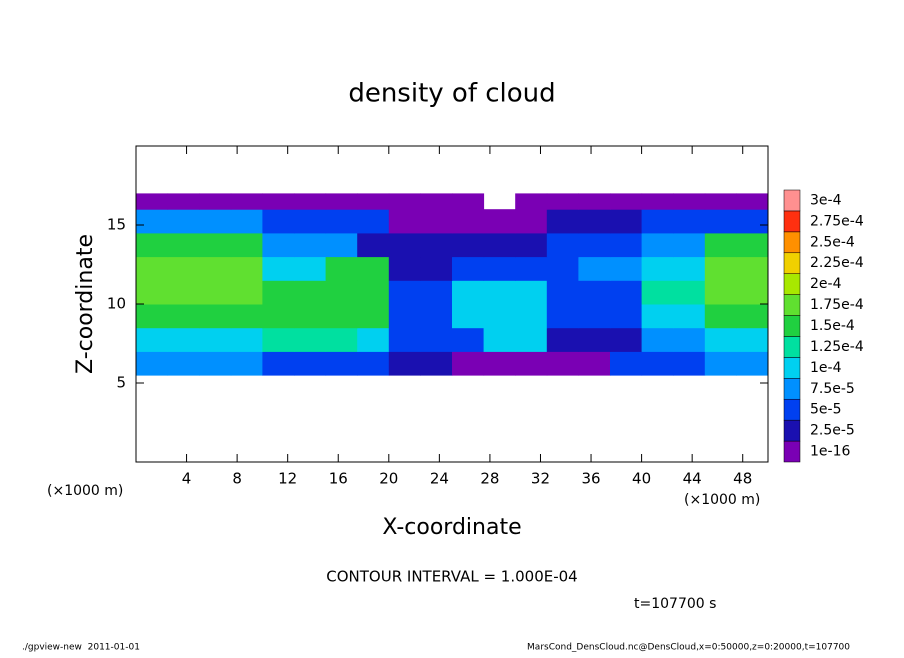 Image resolution: width=904 pixels, height=658 pixels. I want to click on x-tick-label: 8, so click(237, 479).